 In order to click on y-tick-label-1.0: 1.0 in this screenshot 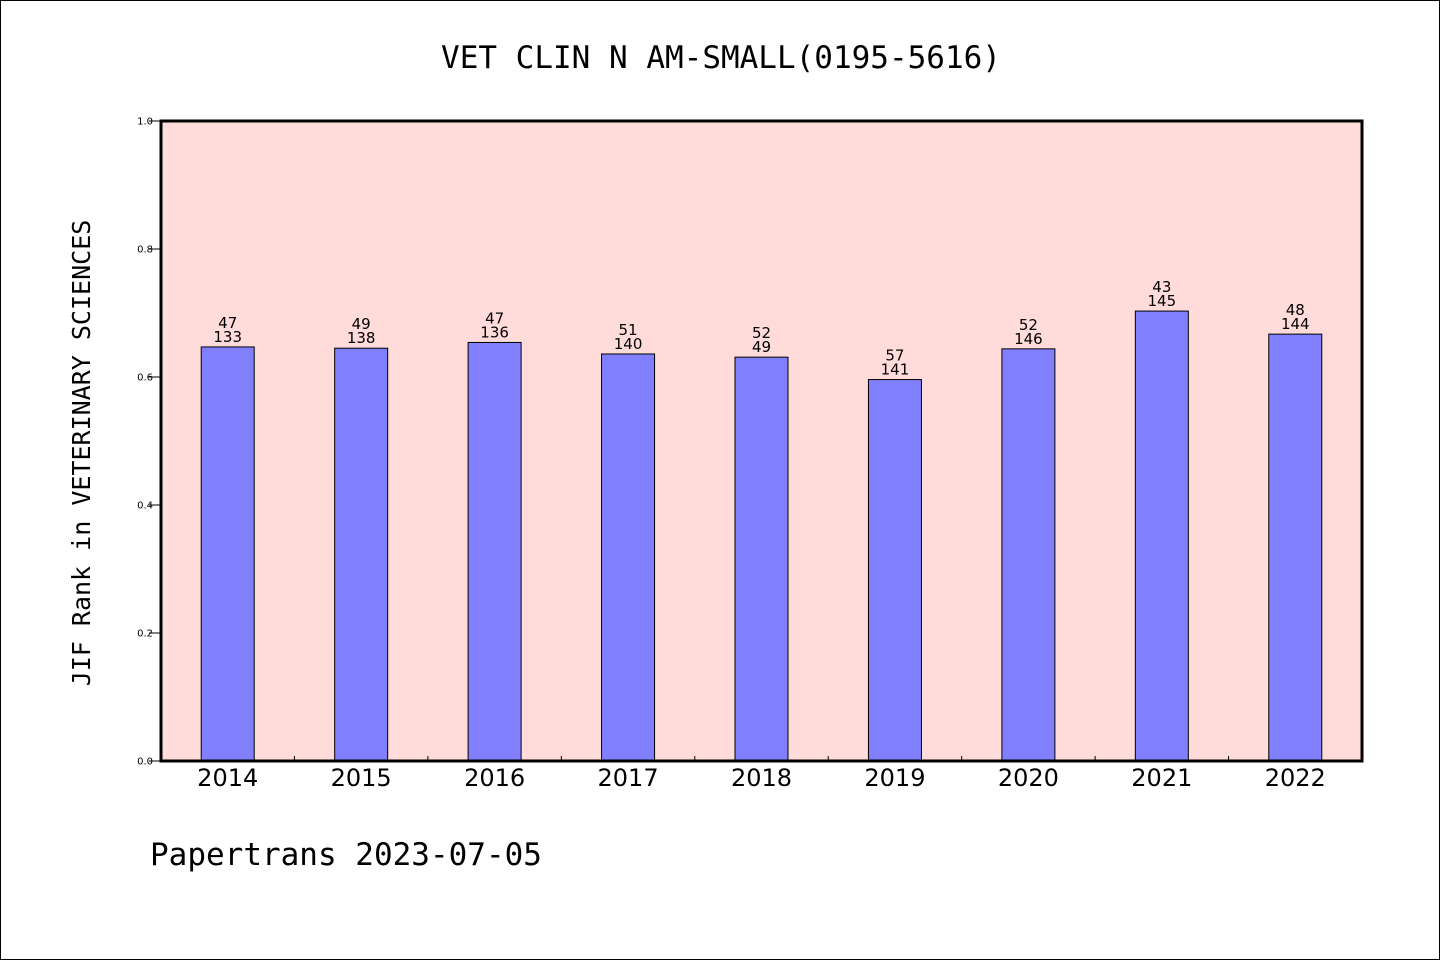, I will do `click(145, 122)`.